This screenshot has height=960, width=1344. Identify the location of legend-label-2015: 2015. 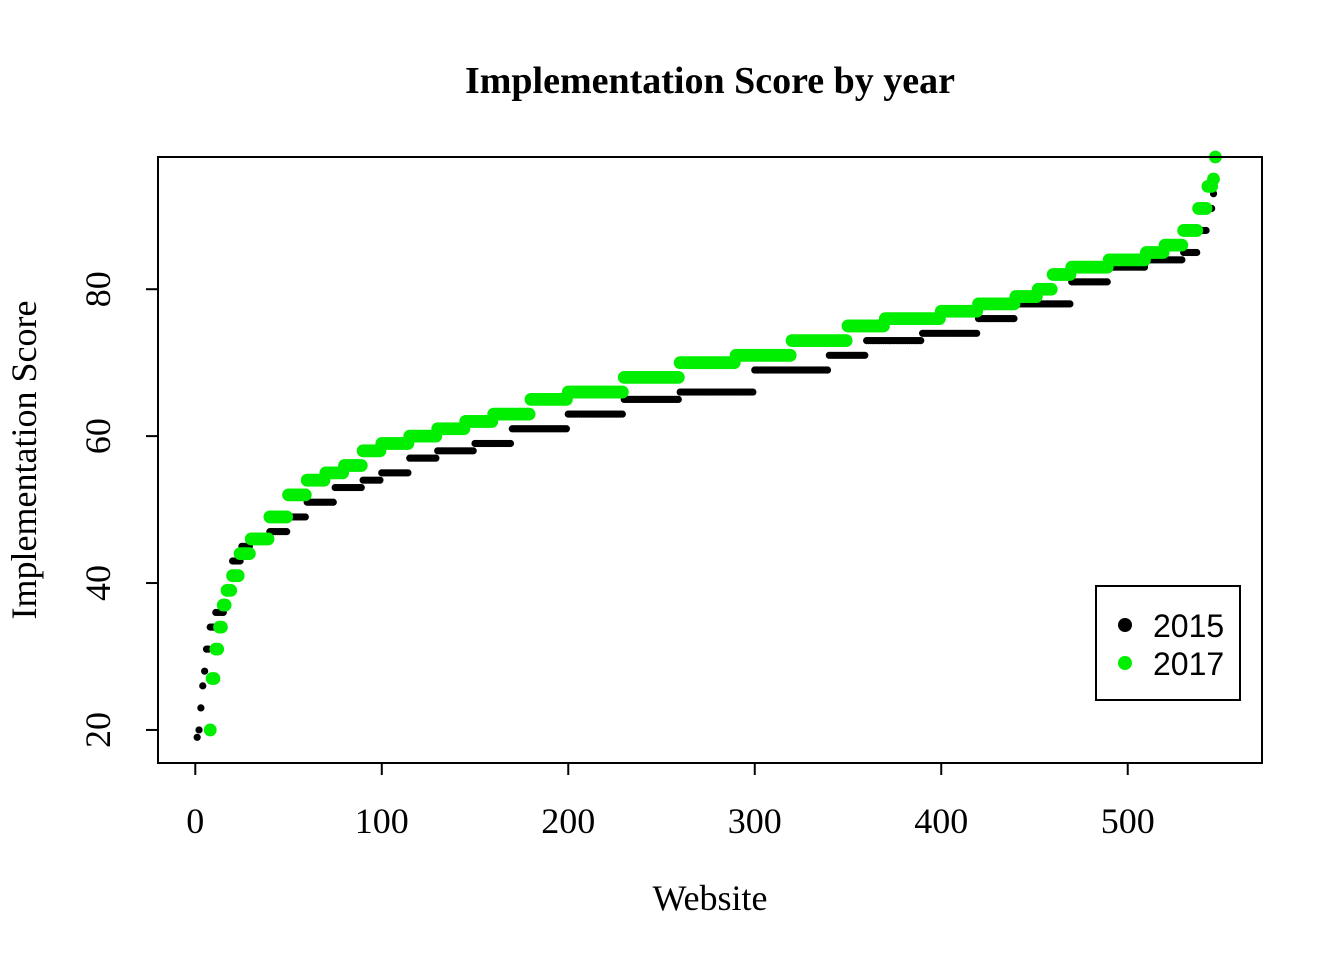
(1188, 626).